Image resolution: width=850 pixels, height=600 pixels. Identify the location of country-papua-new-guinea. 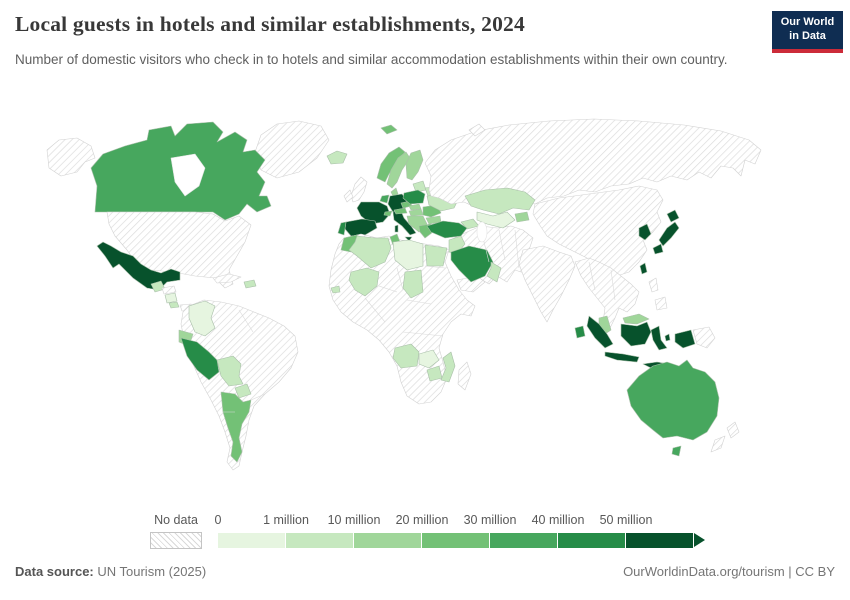
(704, 337).